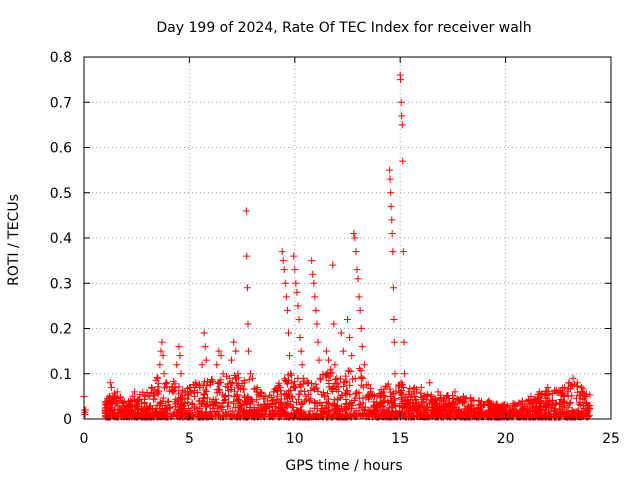  I want to click on x-tick-label: 5, so click(189, 439).